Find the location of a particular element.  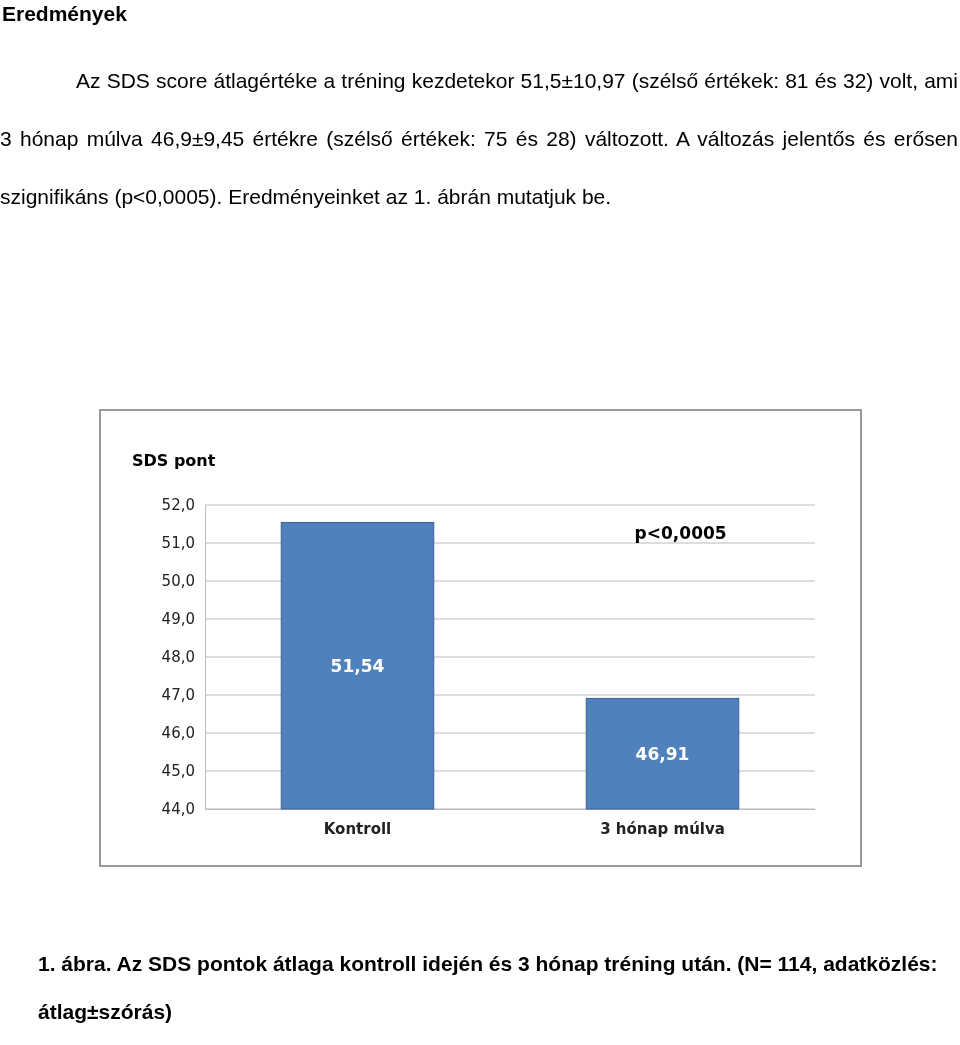

y-tick-label: 44,0 is located at coordinates (178, 809).